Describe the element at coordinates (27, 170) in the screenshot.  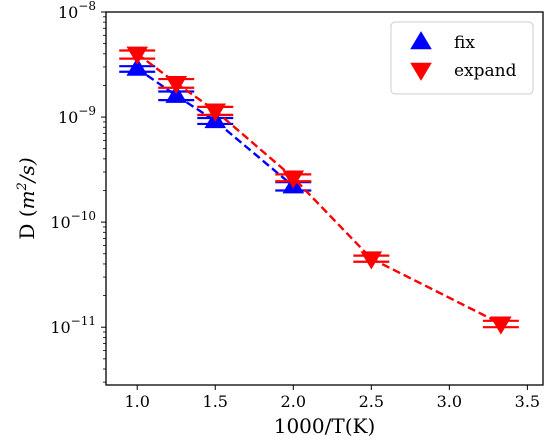
I see `y-axis-label-rest: /s)` at that location.